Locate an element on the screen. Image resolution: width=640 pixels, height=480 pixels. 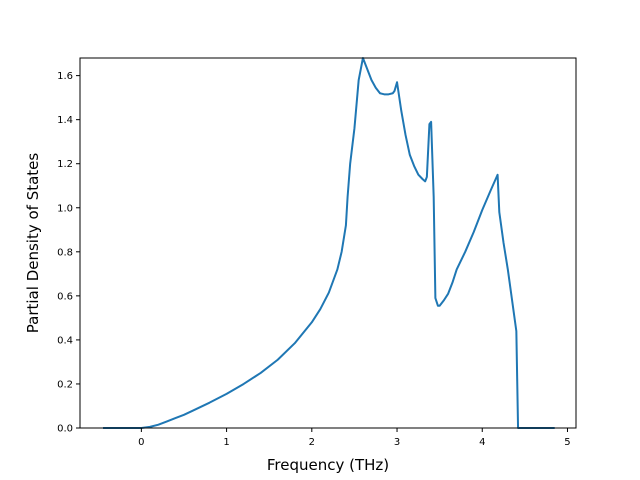
y-tick-label: 1.0 is located at coordinates (65, 208).